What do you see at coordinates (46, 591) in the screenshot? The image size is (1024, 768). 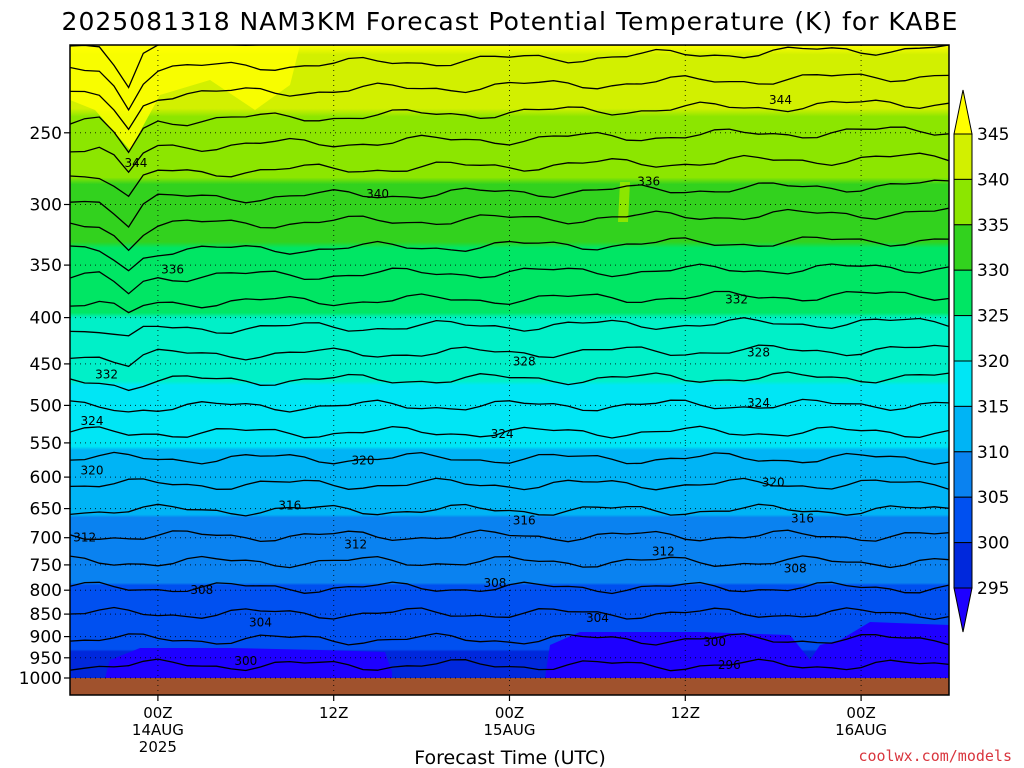 I see `y-tick-label: 800` at bounding box center [46, 591].